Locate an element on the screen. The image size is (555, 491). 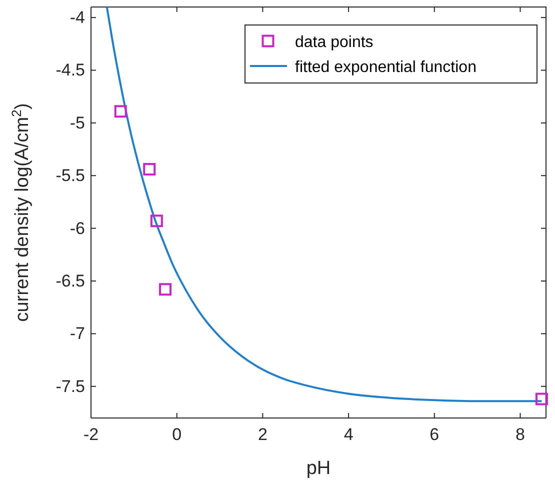
x-tick-label: 4 is located at coordinates (349, 434).